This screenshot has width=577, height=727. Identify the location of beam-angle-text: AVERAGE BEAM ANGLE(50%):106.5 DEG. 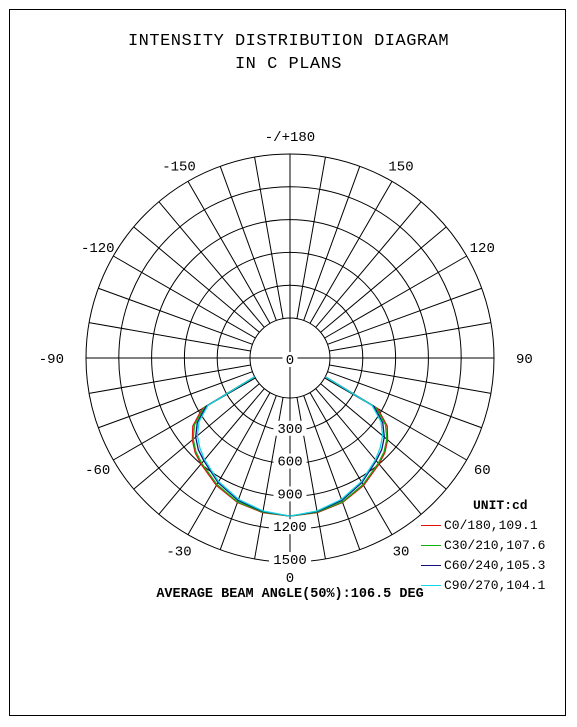
(290, 594).